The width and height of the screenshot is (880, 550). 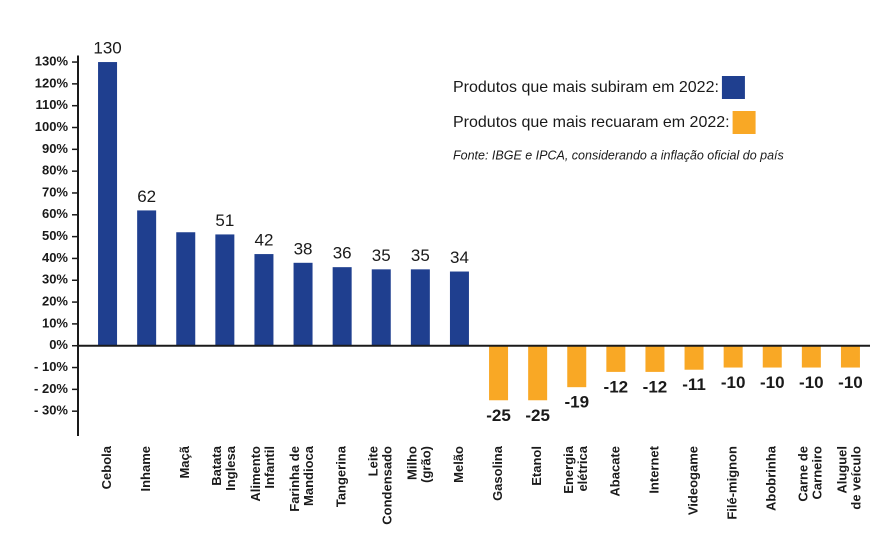 What do you see at coordinates (342, 253) in the screenshot?
I see `data-label: 36` at bounding box center [342, 253].